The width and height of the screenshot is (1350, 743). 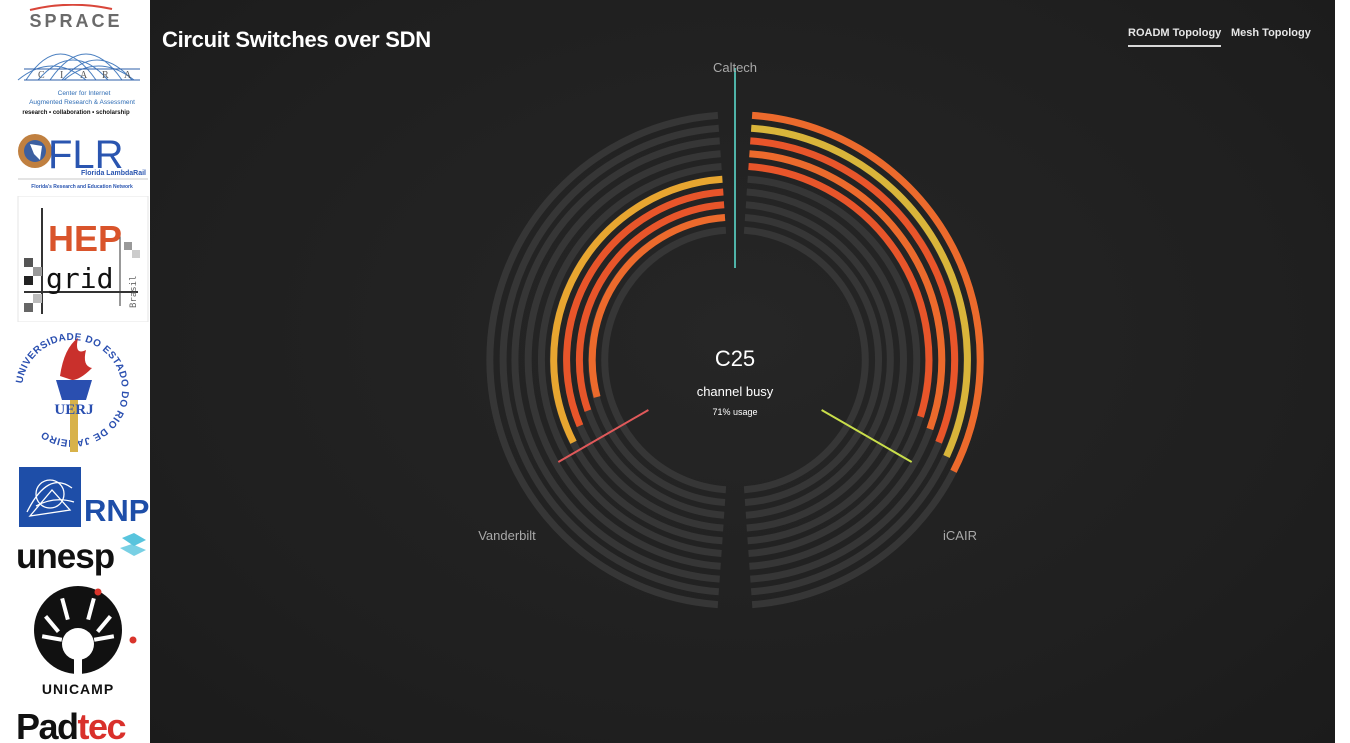 I want to click on padtec-text-a: Pad, so click(x=47, y=724).